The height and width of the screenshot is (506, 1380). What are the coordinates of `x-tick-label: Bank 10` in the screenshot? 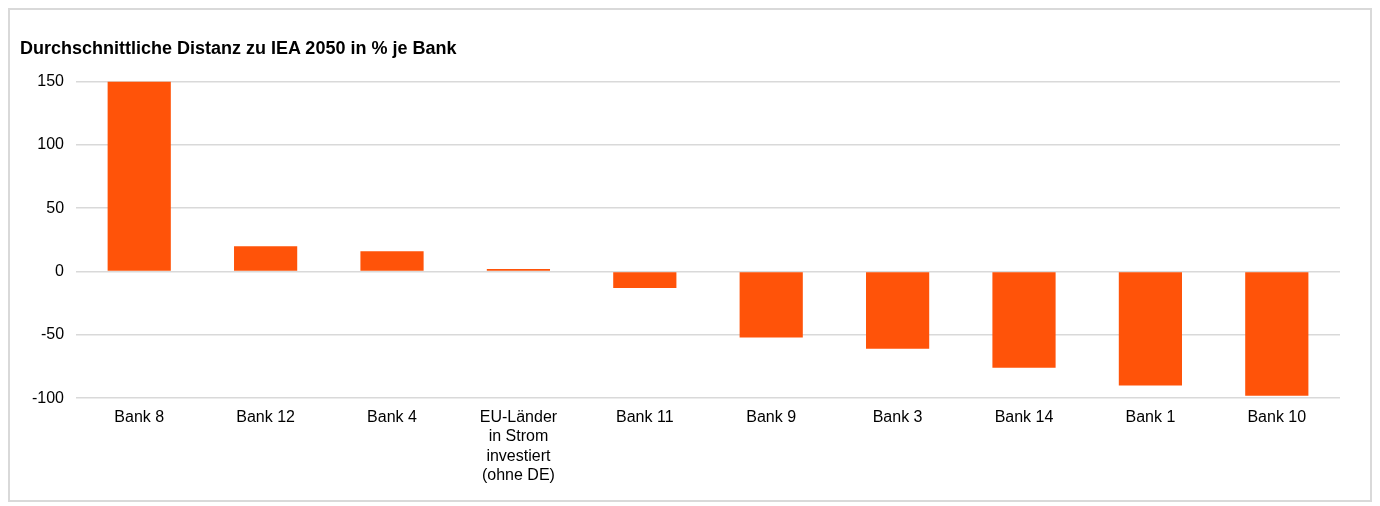 It's located at (1277, 417).